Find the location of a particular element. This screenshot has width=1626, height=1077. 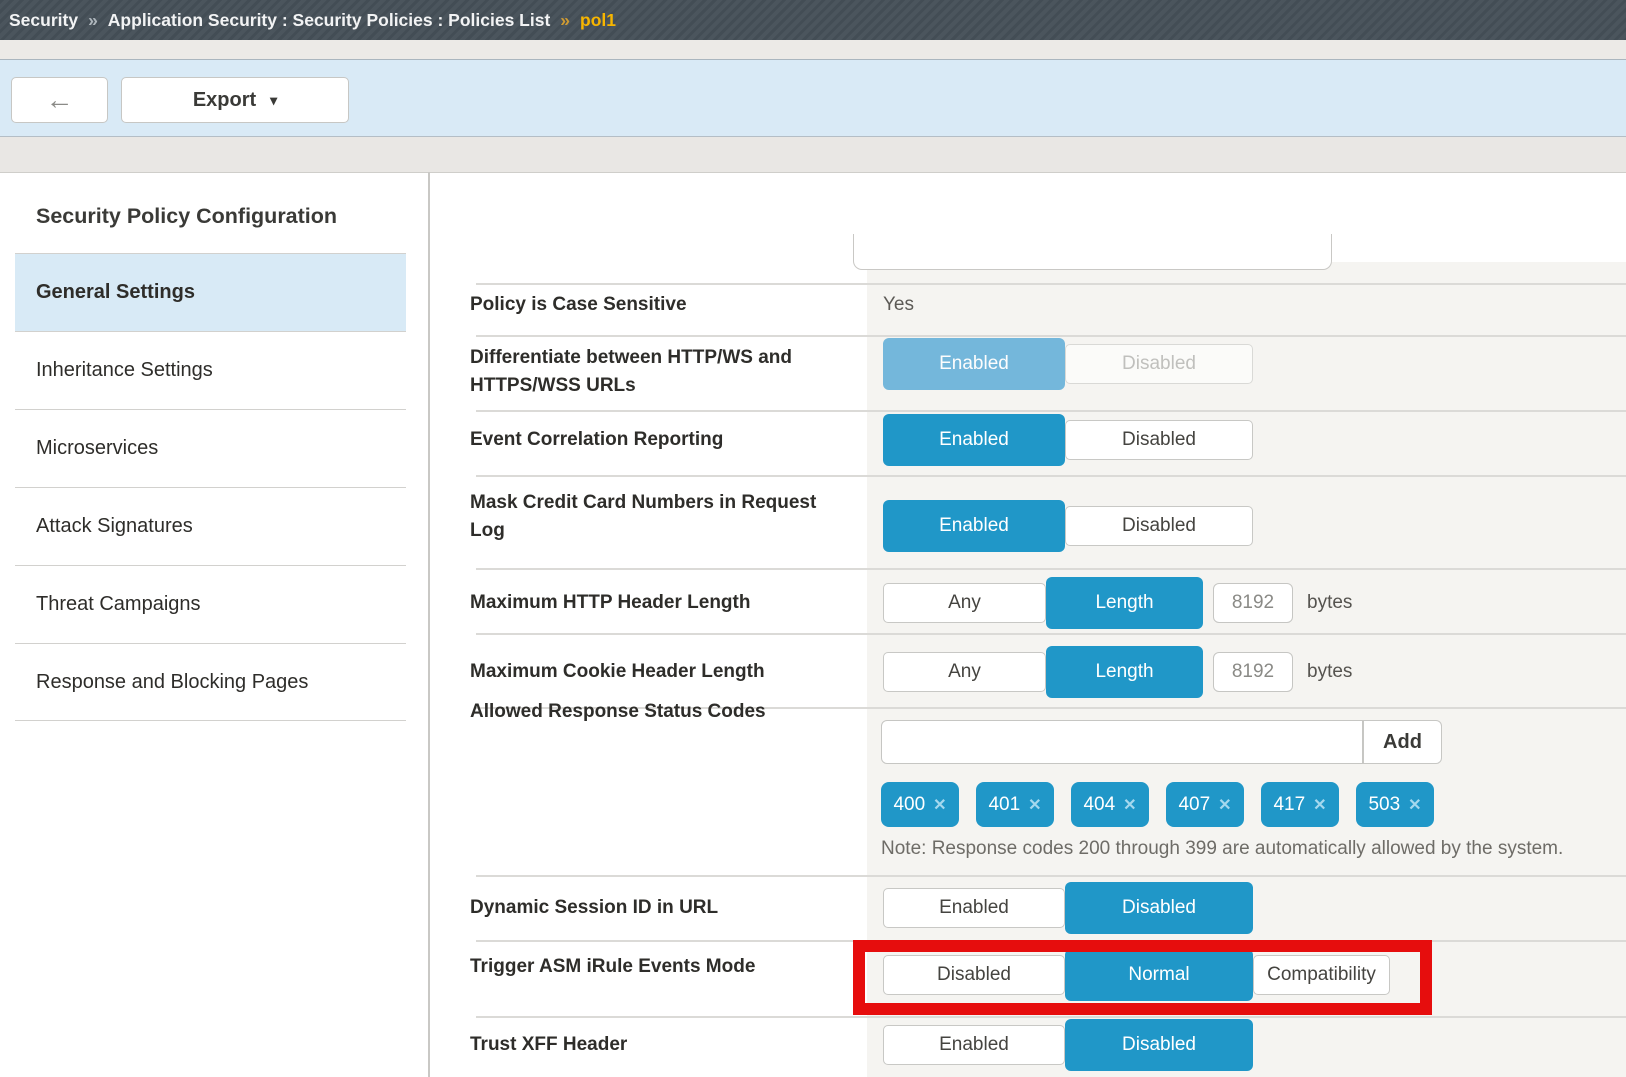

export-button: Export ▾ is located at coordinates (235, 100).